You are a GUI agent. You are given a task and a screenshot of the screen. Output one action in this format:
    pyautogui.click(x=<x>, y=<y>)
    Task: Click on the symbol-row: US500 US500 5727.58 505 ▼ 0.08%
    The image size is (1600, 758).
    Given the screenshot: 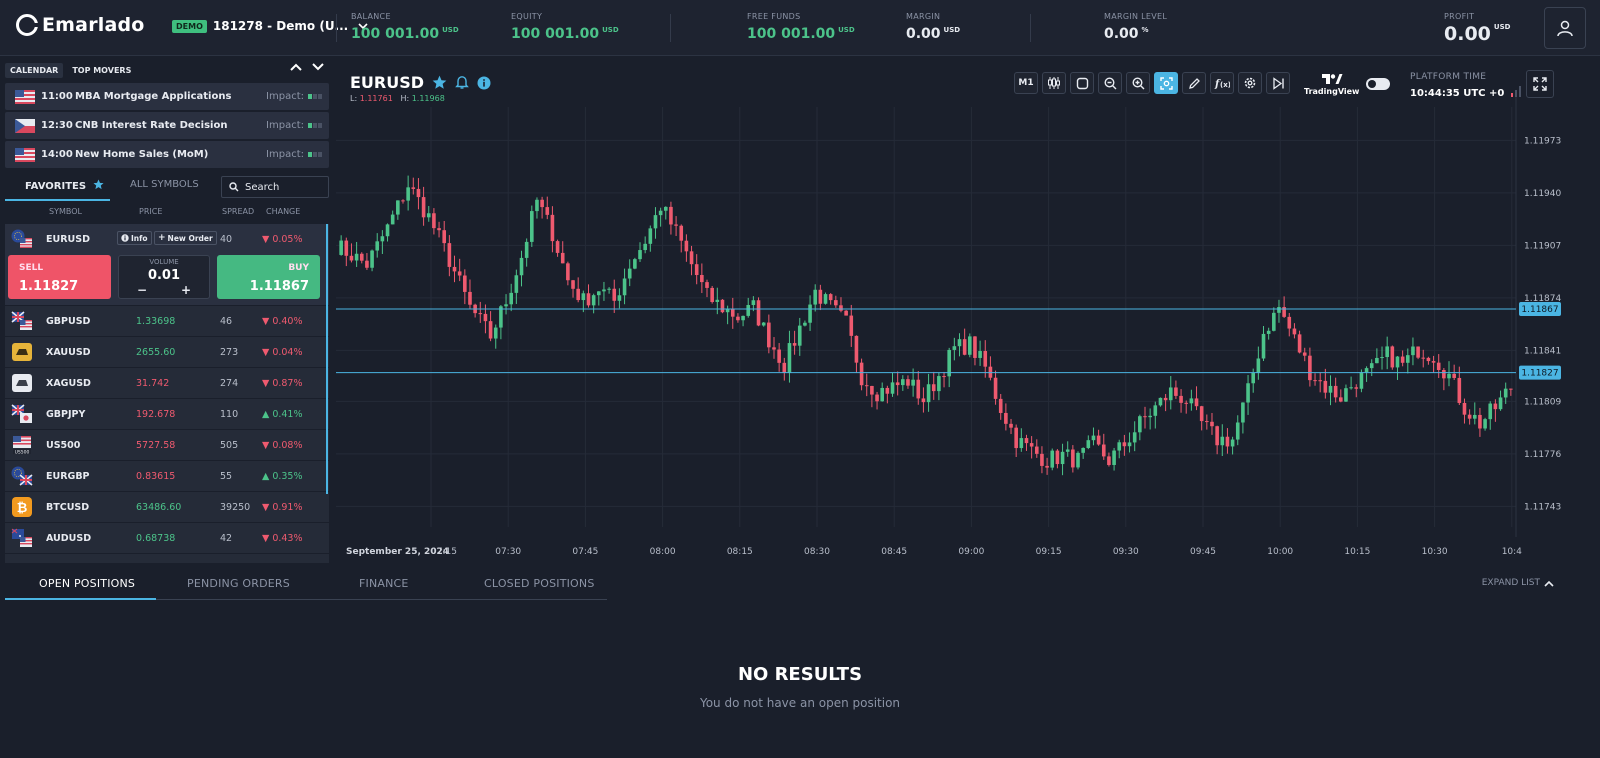 What is the action you would take?
    pyautogui.click(x=167, y=445)
    